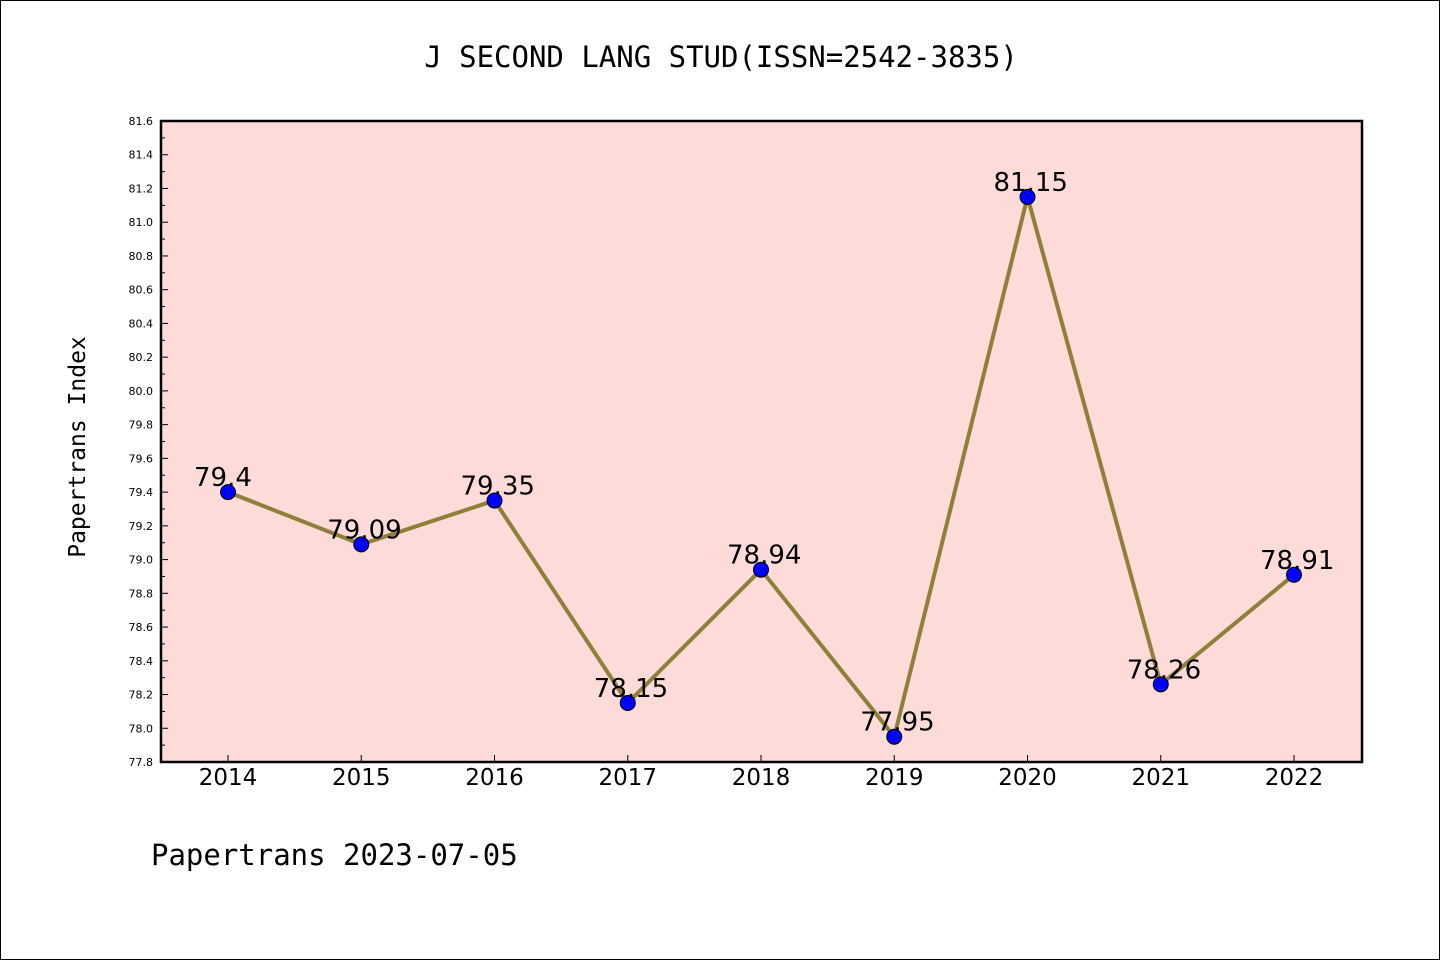  What do you see at coordinates (1294, 778) in the screenshot?
I see `x-tick-label: 2022` at bounding box center [1294, 778].